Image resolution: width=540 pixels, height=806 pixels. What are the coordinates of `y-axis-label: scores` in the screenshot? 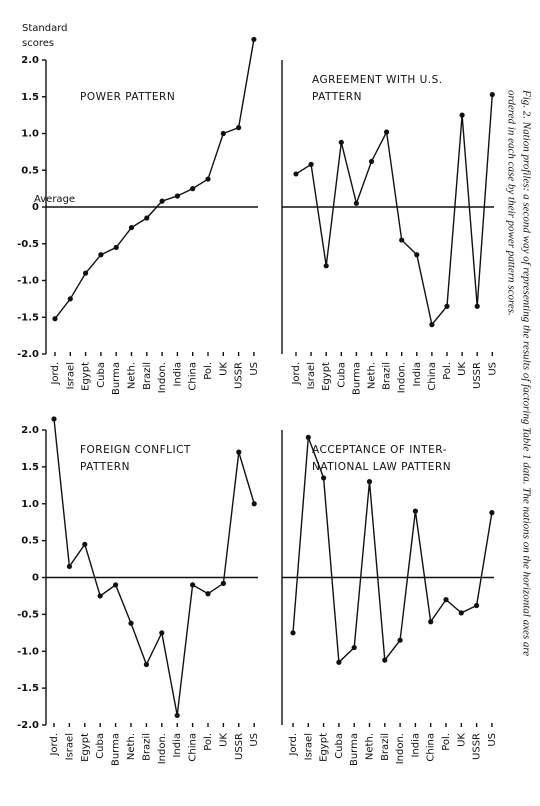 It's located at (38, 43).